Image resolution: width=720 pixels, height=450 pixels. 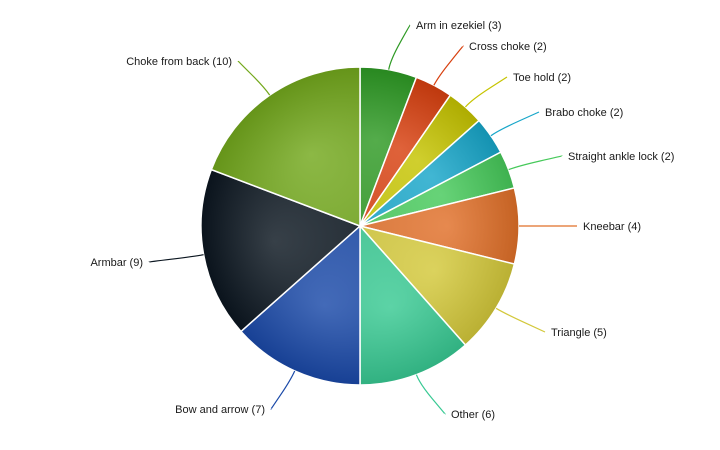 I want to click on pie-label-brabo-choke: Brabo choke (2), so click(x=584, y=113).